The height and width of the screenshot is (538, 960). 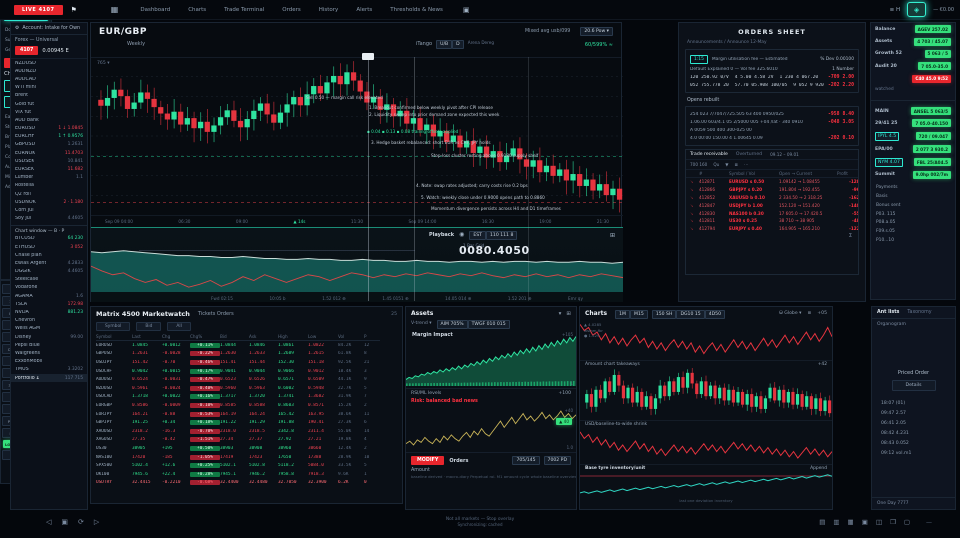 I want to click on watchlist-item: Q2 roll, so click(x=49, y=194).